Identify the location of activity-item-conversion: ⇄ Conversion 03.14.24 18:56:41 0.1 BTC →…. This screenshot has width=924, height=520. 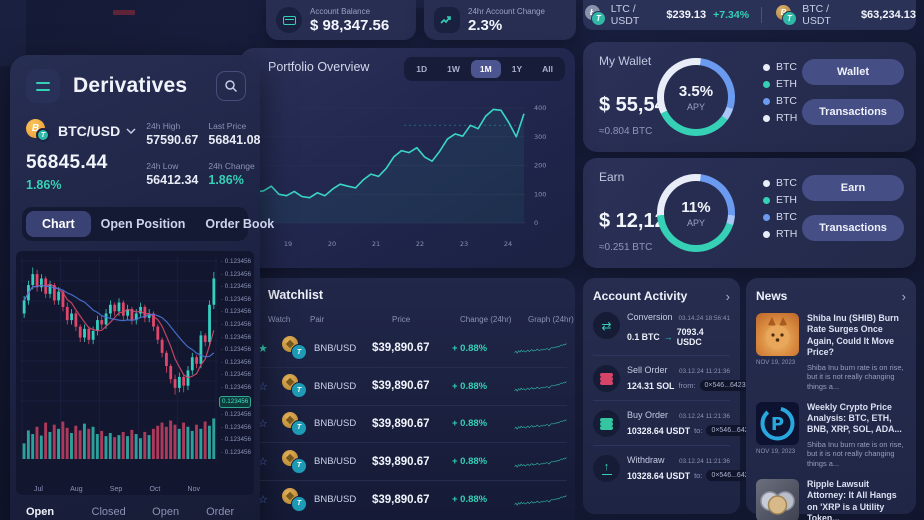
(661, 329).